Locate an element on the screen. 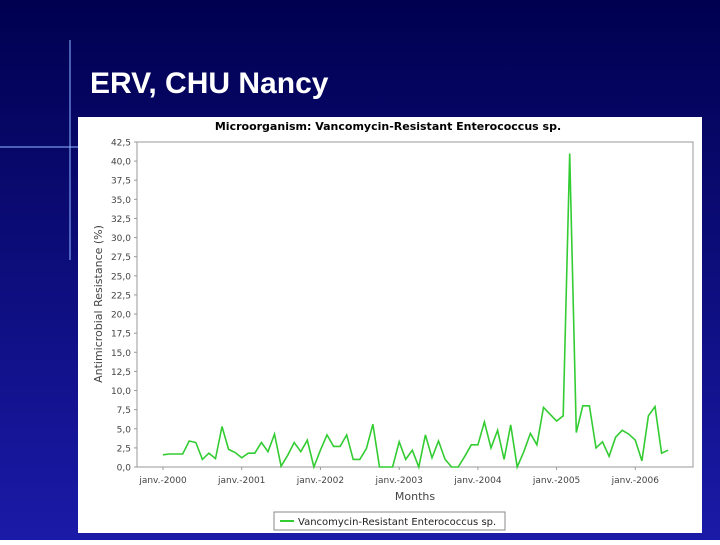 Image resolution: width=720 pixels, height=545 pixels. legend-label: Vancomycin-Resistant Enterococcus sp. is located at coordinates (397, 522).